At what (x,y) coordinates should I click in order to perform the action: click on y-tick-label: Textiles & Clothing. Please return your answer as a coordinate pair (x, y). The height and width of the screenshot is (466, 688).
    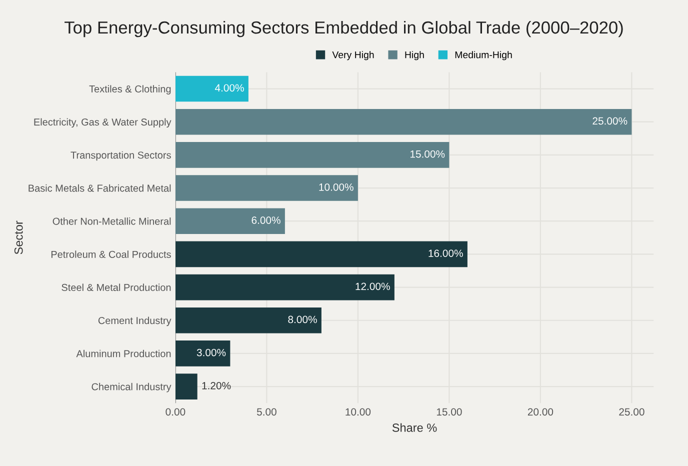
    Looking at the image, I should click on (130, 89).